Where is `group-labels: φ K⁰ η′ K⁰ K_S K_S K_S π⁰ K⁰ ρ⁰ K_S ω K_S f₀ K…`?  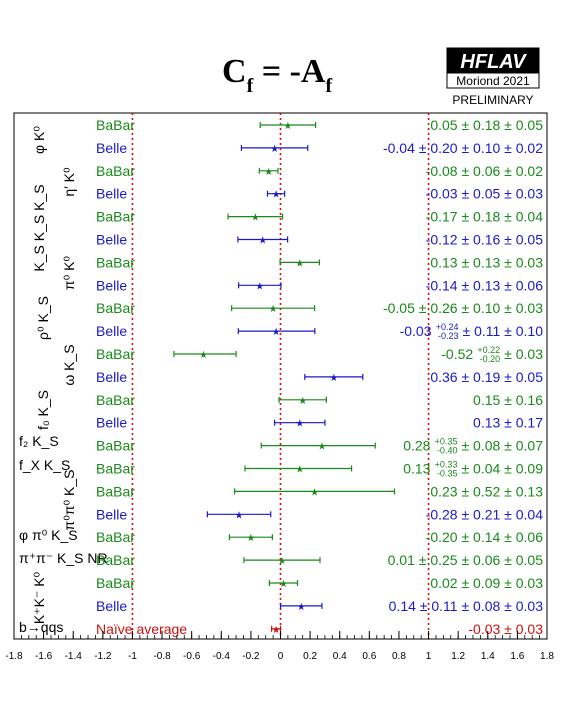
group-labels: φ K⁰ η′ K⁰ K_S K_S K_S π⁰ K⁰ ρ⁰ K_S ω K_S f₀ K… is located at coordinates (63, 380).